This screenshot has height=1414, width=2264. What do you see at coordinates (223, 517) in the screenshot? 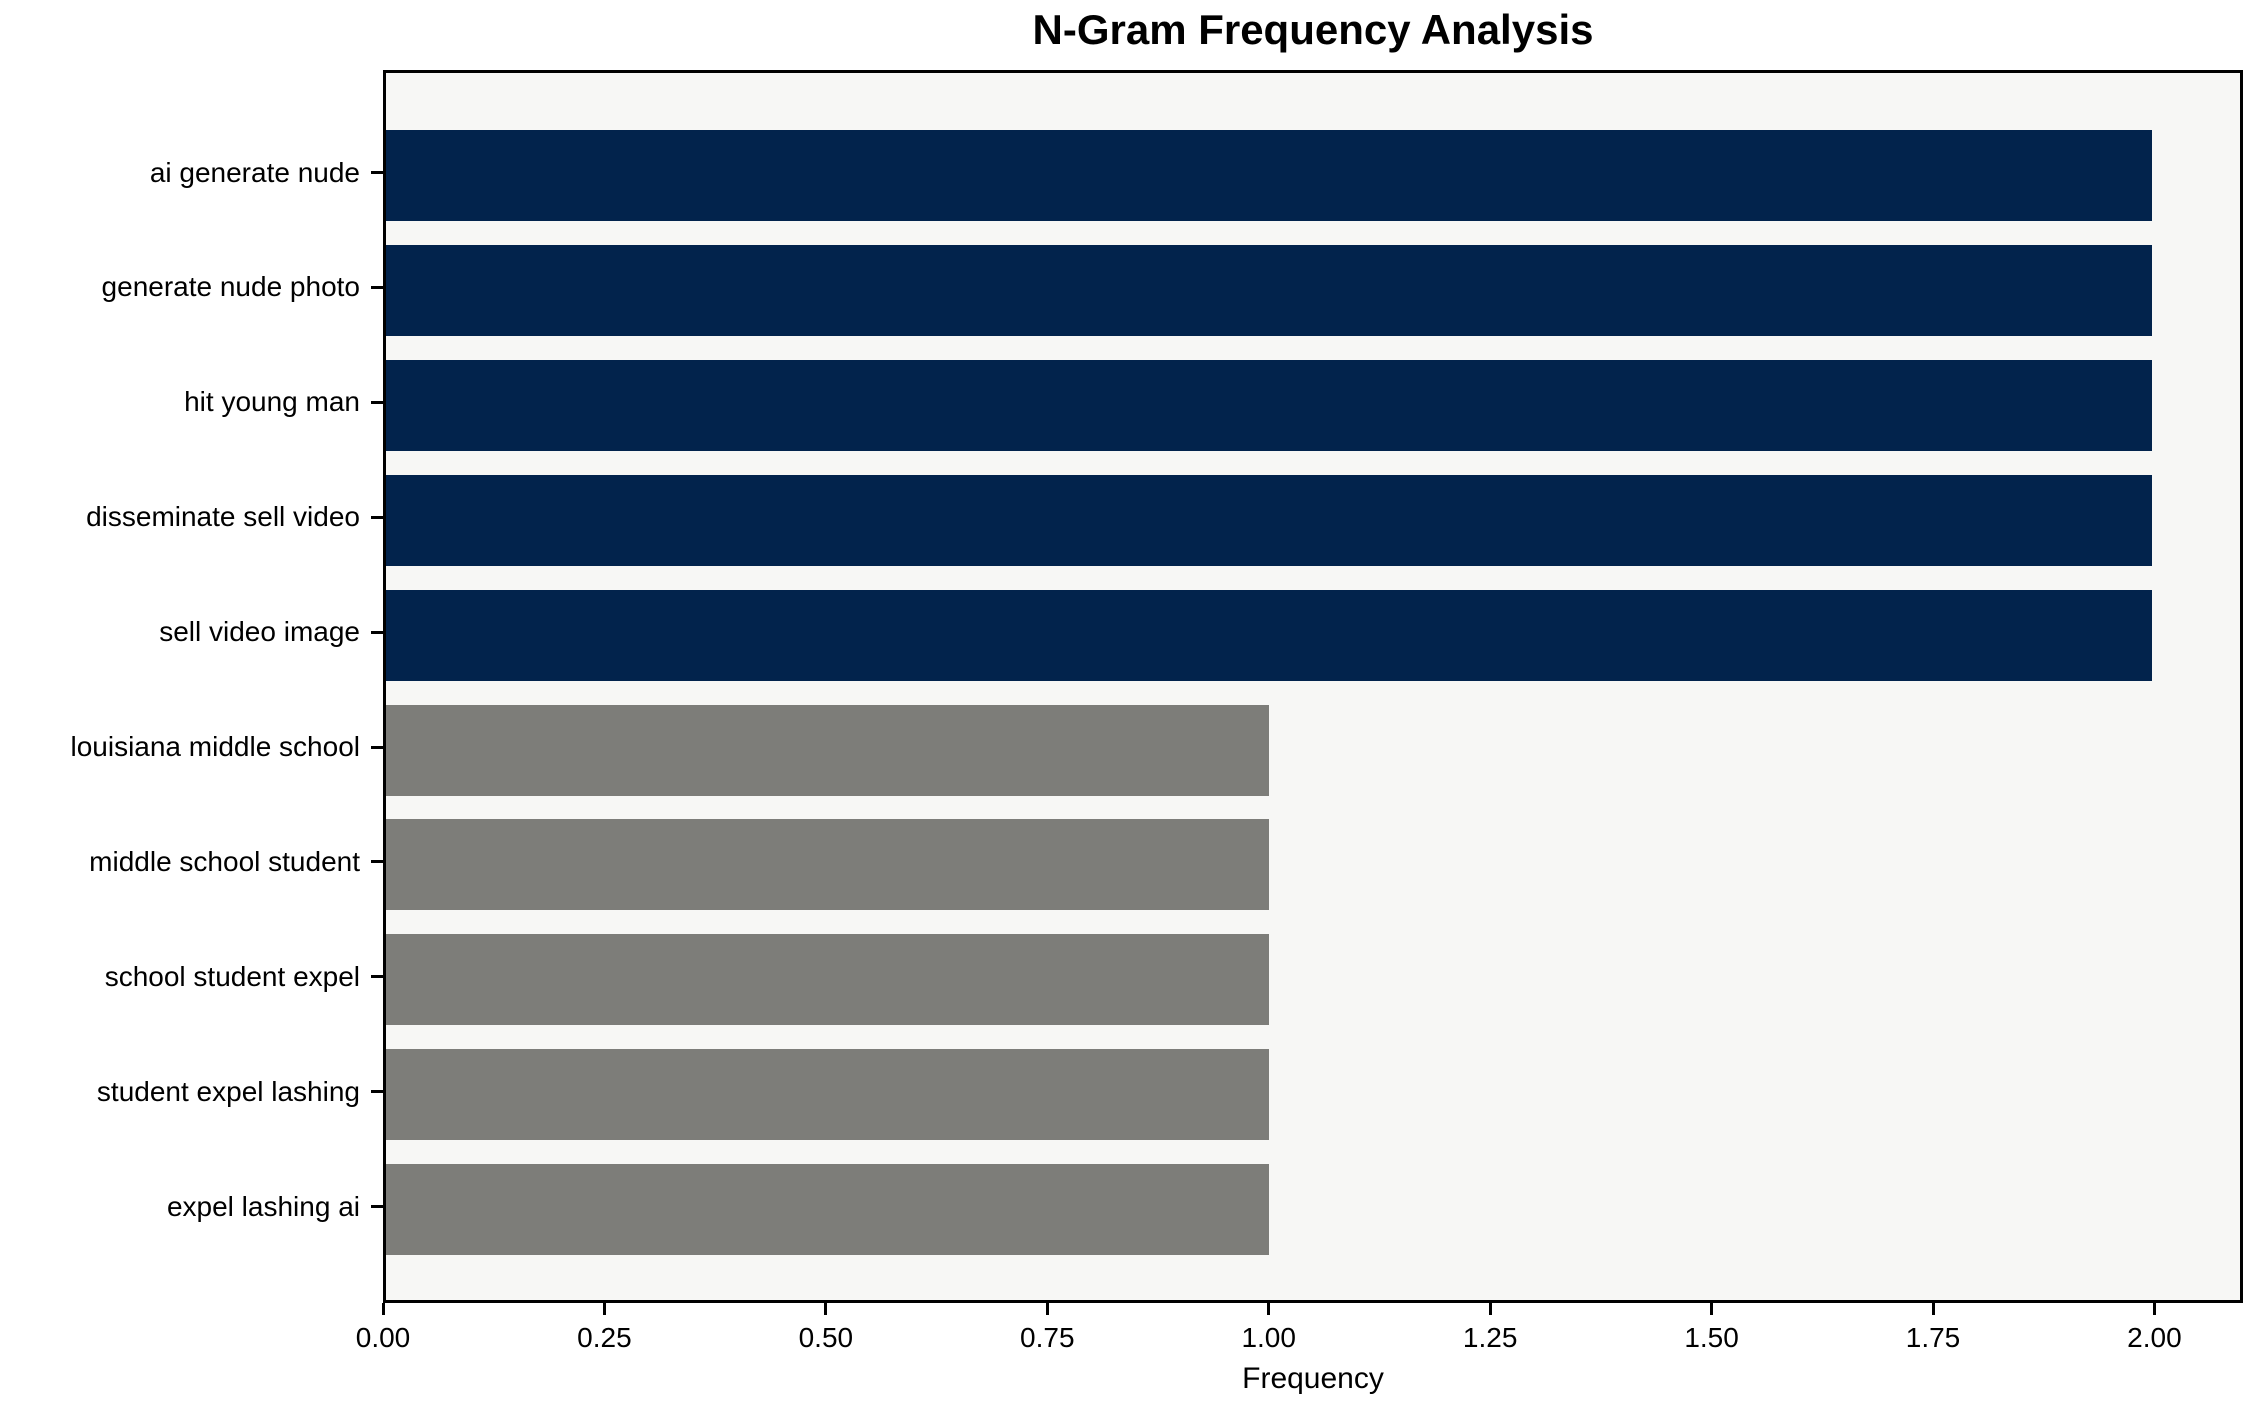
I see `y-tick-label: disseminate sell video` at bounding box center [223, 517].